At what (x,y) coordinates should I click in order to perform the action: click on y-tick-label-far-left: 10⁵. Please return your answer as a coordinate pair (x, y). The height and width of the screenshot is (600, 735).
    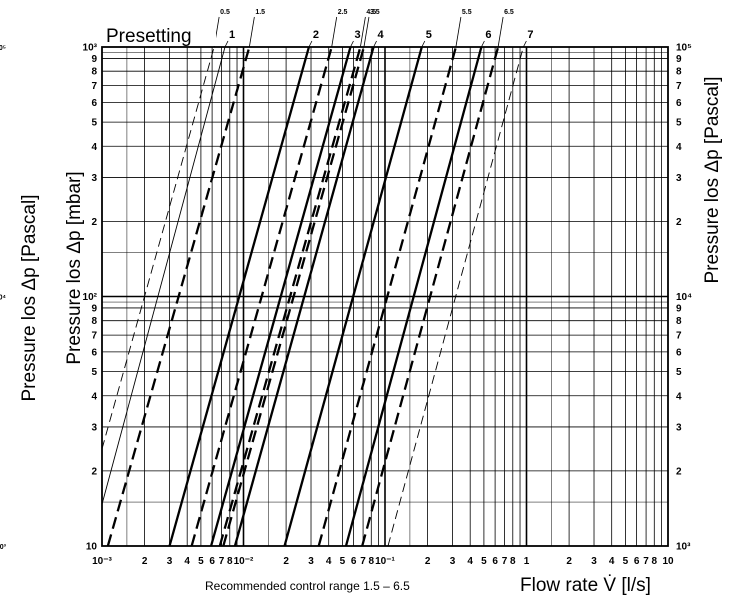
    Looking at the image, I should click on (3, 48).